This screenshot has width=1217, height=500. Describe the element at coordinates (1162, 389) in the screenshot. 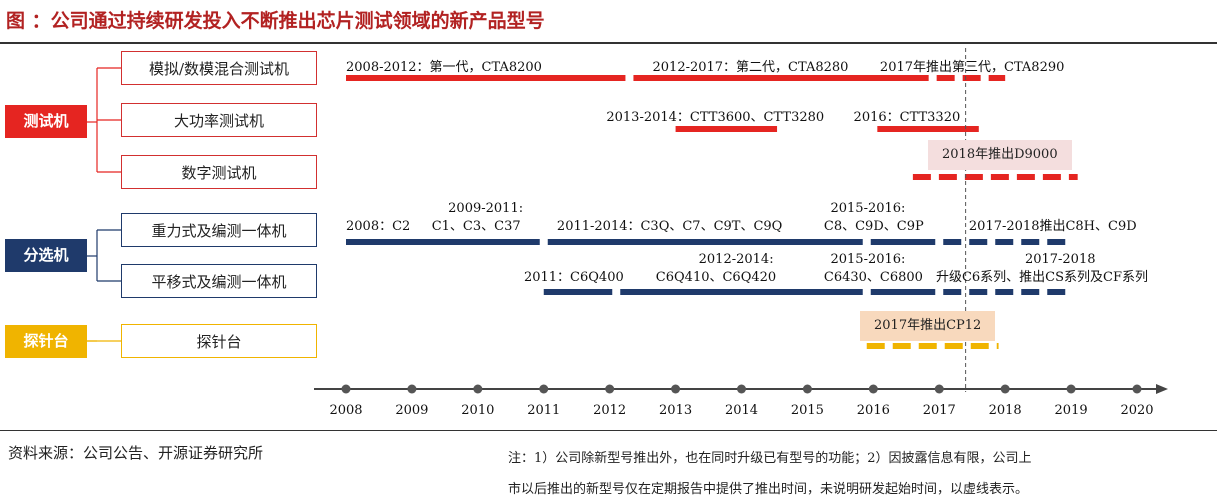

I see `x-axis-arrow` at that location.